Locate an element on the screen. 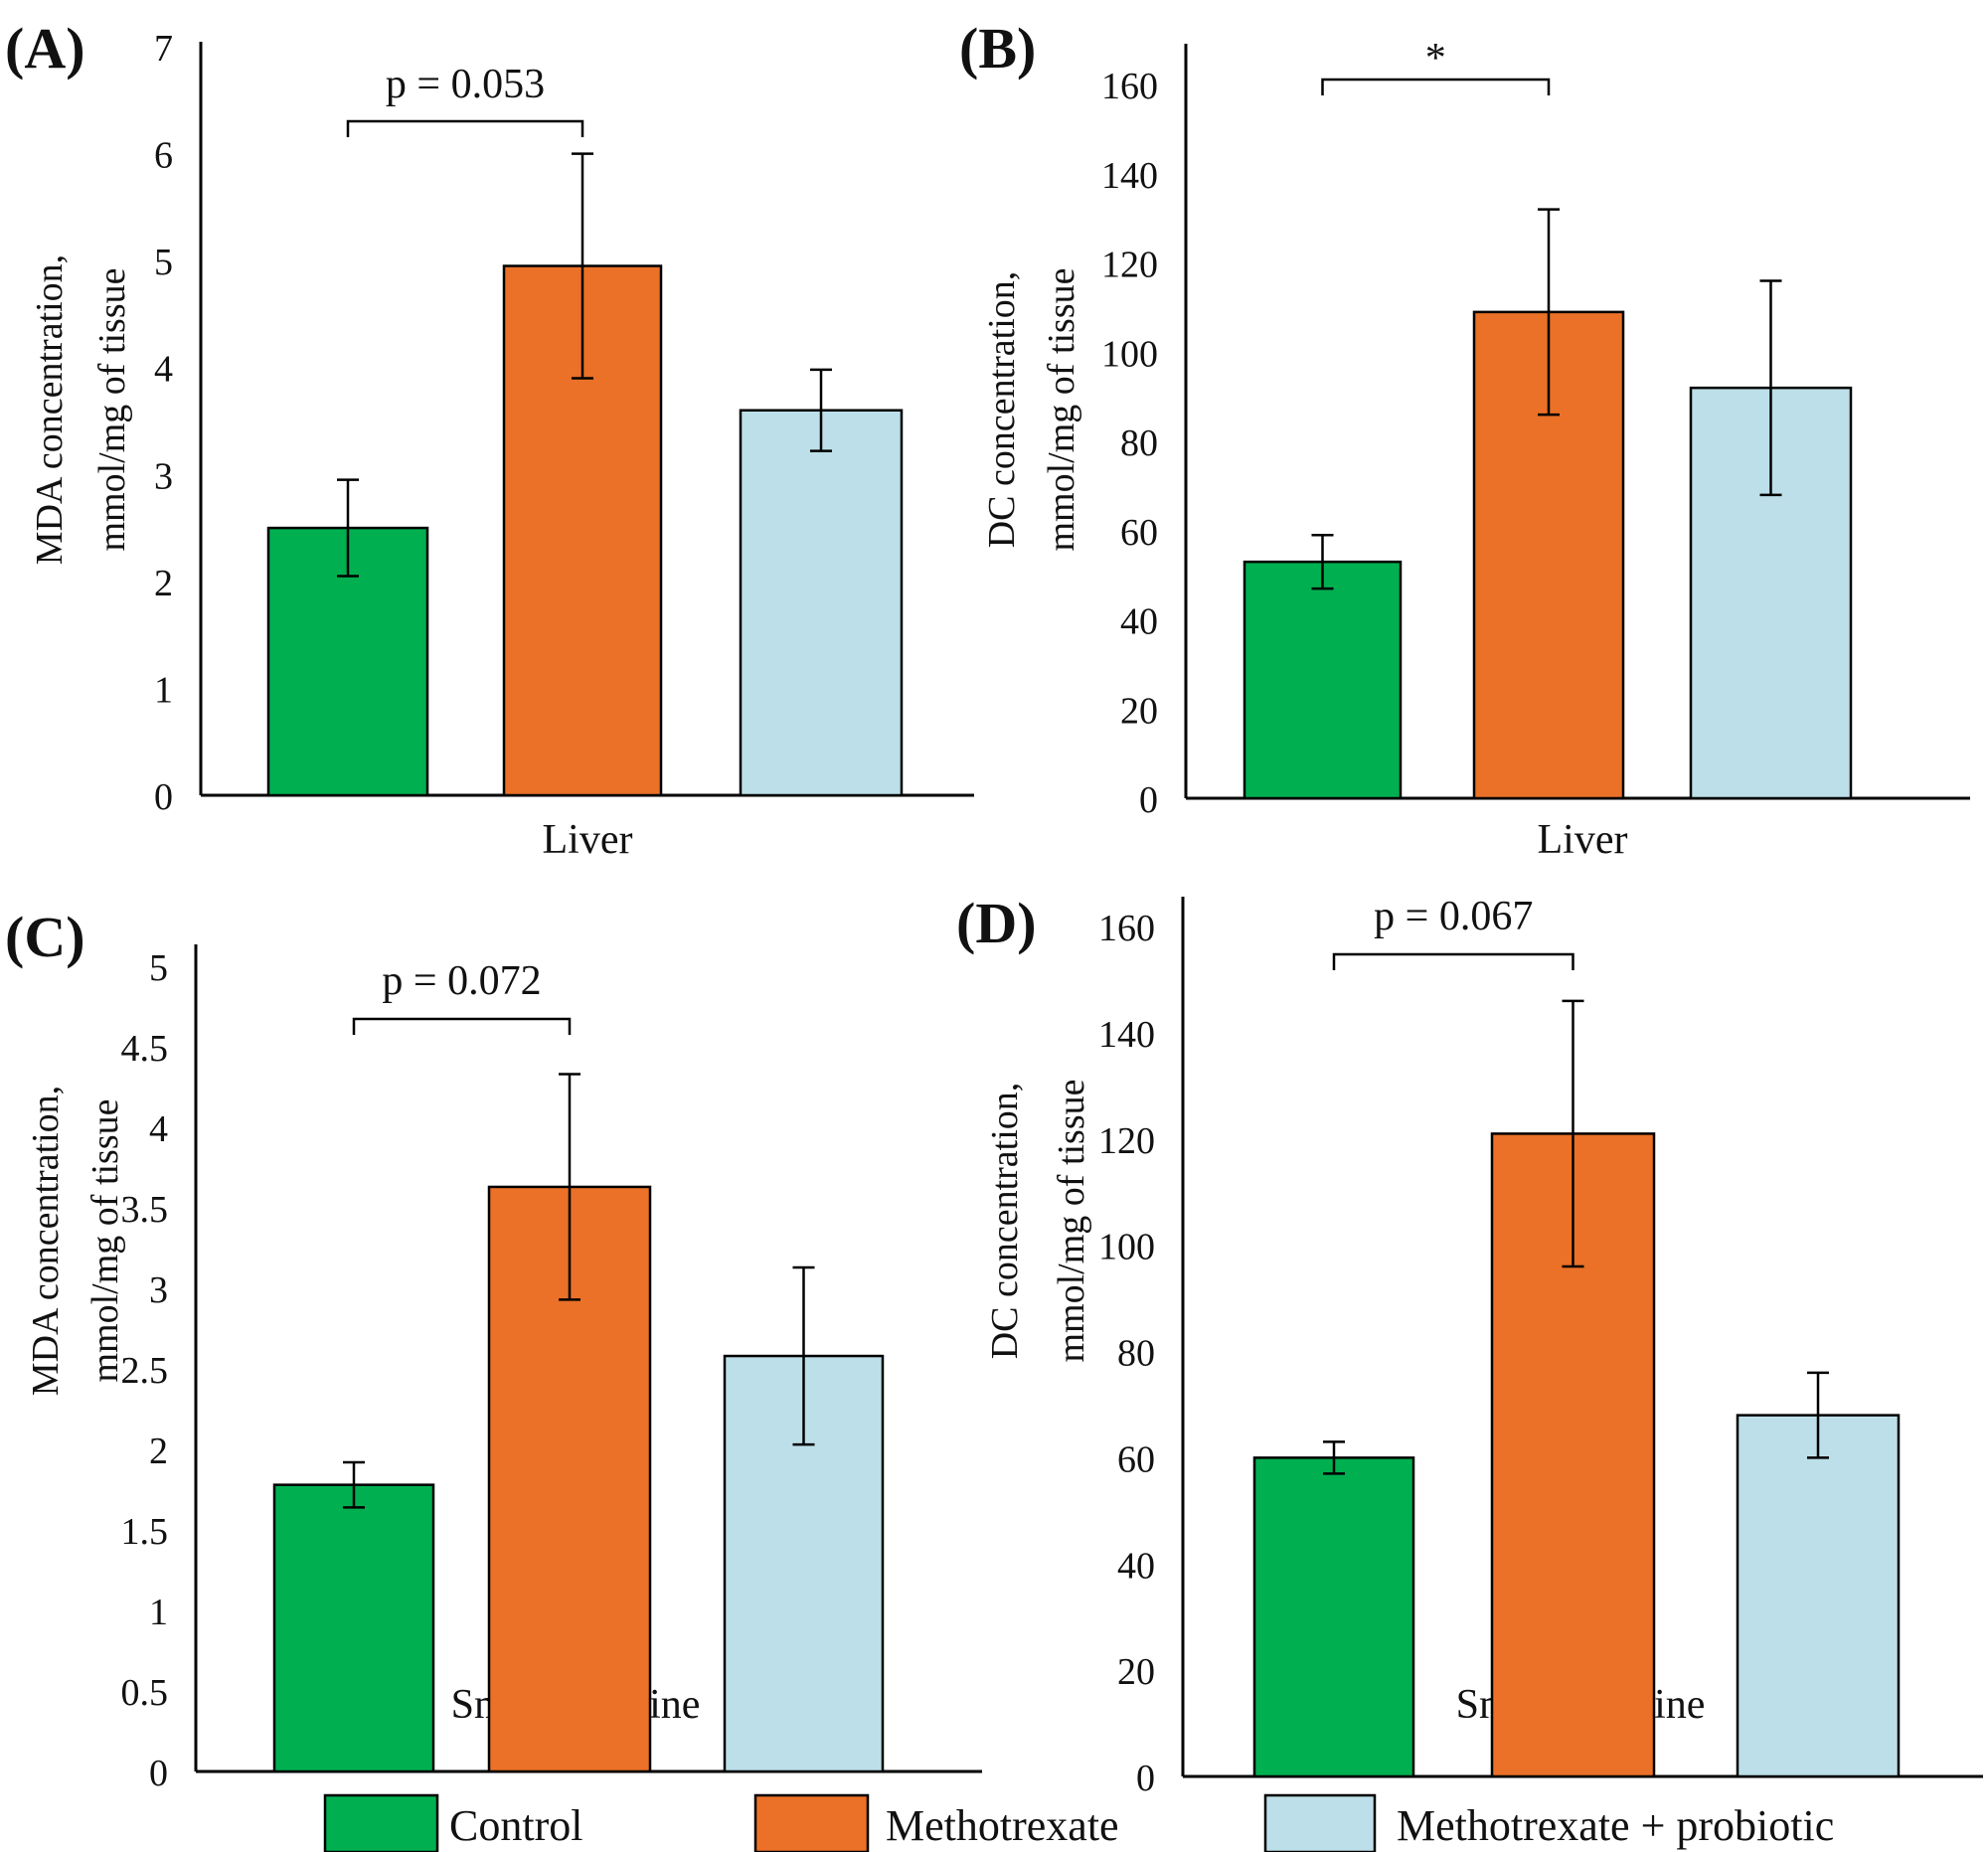  significance-label: p = 0.072 is located at coordinates (461, 981).